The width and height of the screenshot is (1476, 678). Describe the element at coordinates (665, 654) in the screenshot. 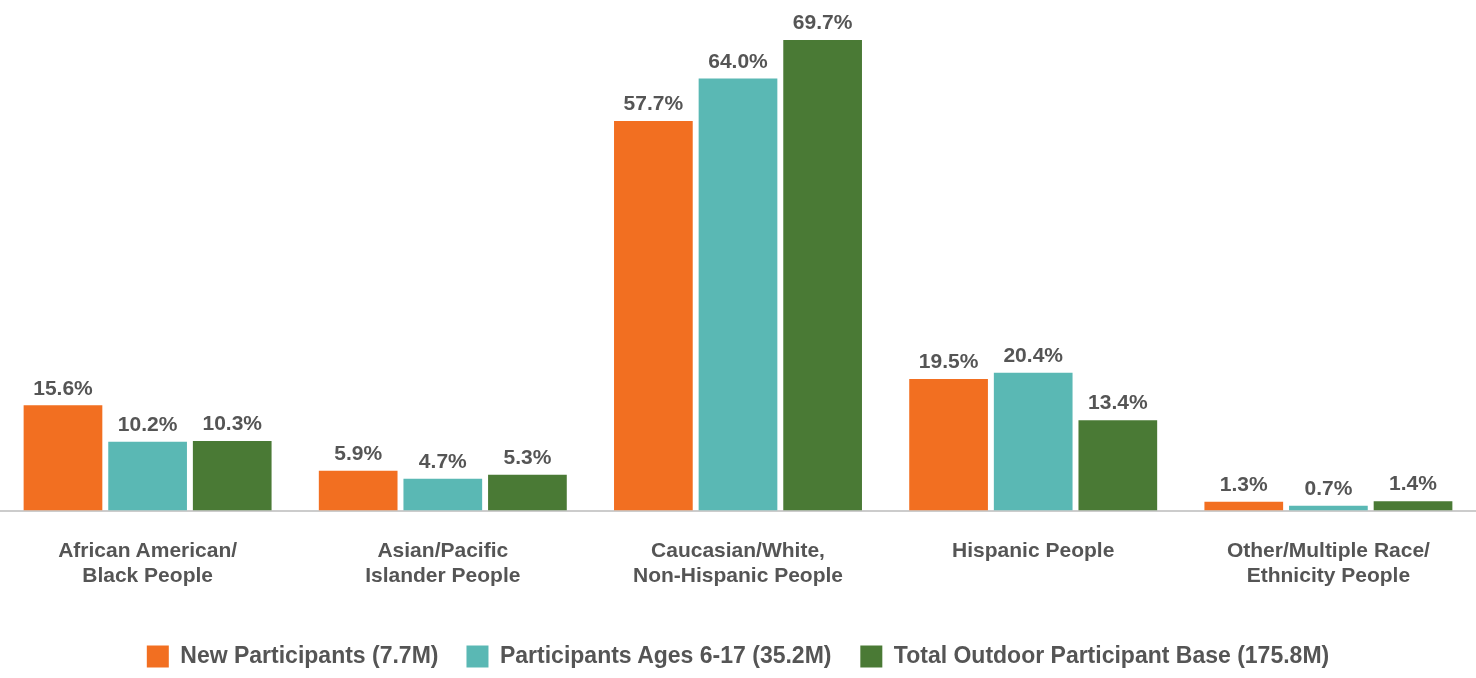

I see `legend-label: Participants Ages 6-17 (35.2M)` at that location.